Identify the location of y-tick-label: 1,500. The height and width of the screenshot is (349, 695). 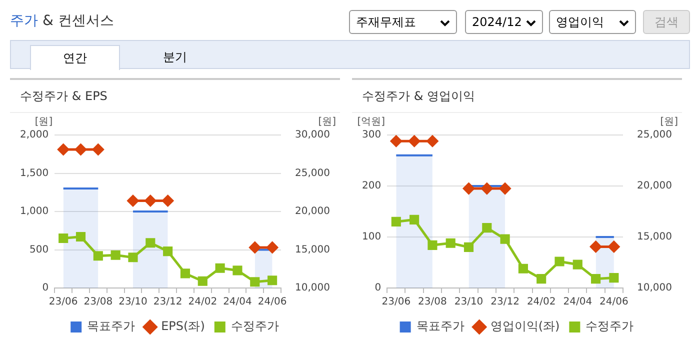
(34, 173).